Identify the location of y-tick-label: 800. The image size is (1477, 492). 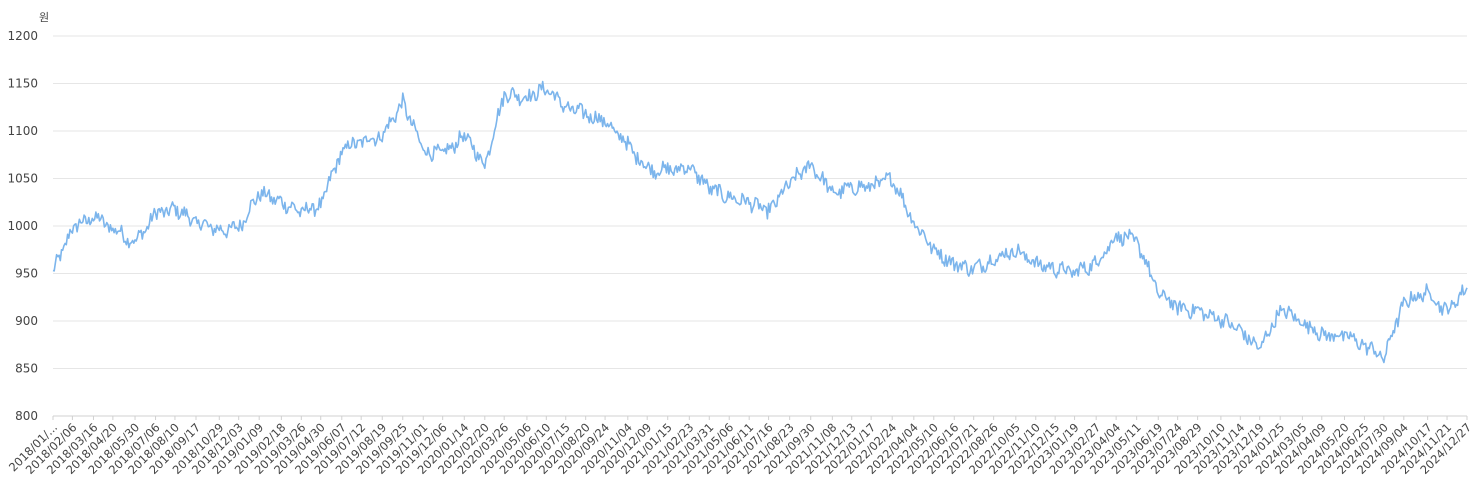
(26, 416).